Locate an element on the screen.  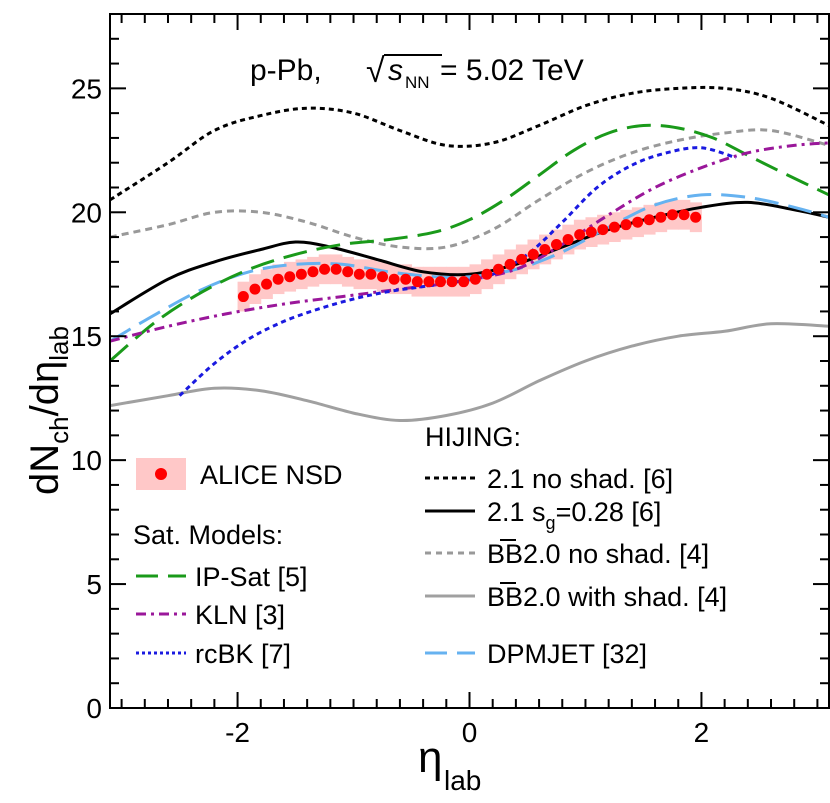
legend-sg-post: =0.28 [6] is located at coordinates (609, 512).